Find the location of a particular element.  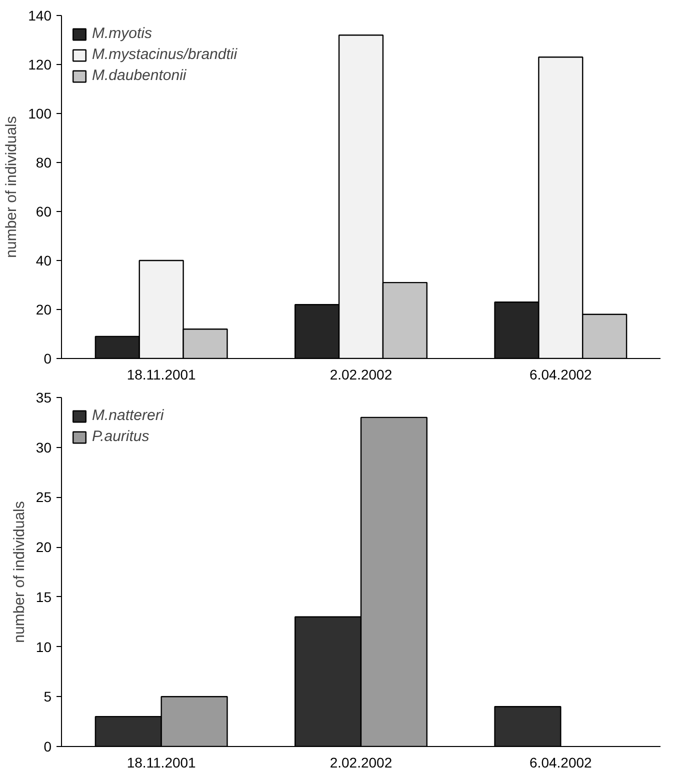

y-tick-label: 100 is located at coordinates (40, 114).